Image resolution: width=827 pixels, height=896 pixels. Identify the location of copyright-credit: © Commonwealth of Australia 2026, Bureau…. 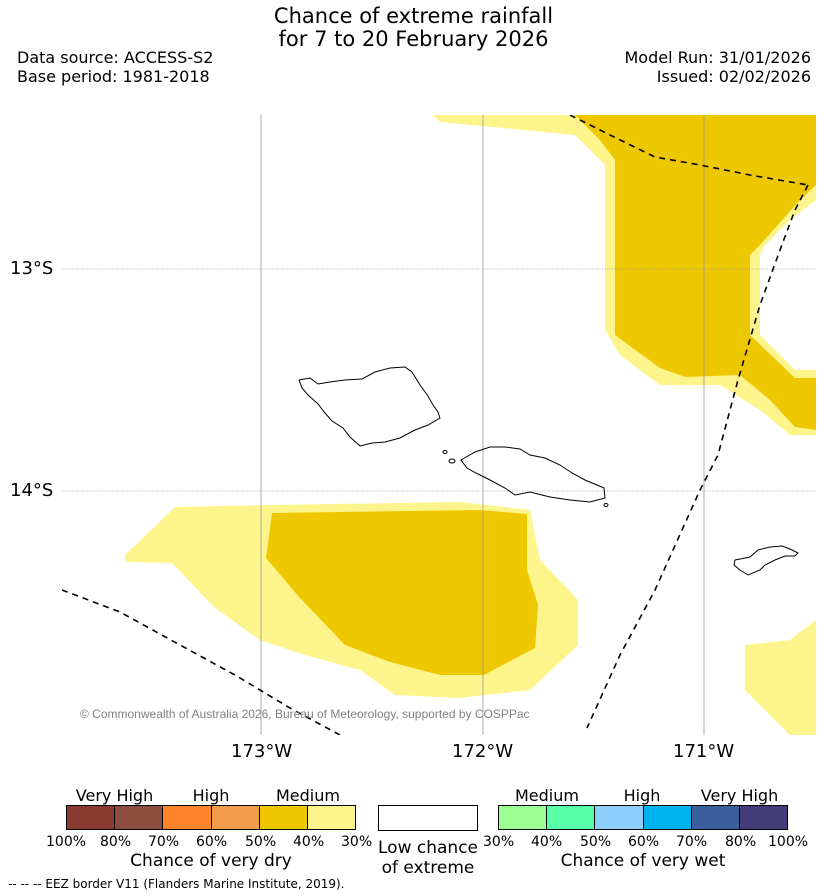
(305, 714).